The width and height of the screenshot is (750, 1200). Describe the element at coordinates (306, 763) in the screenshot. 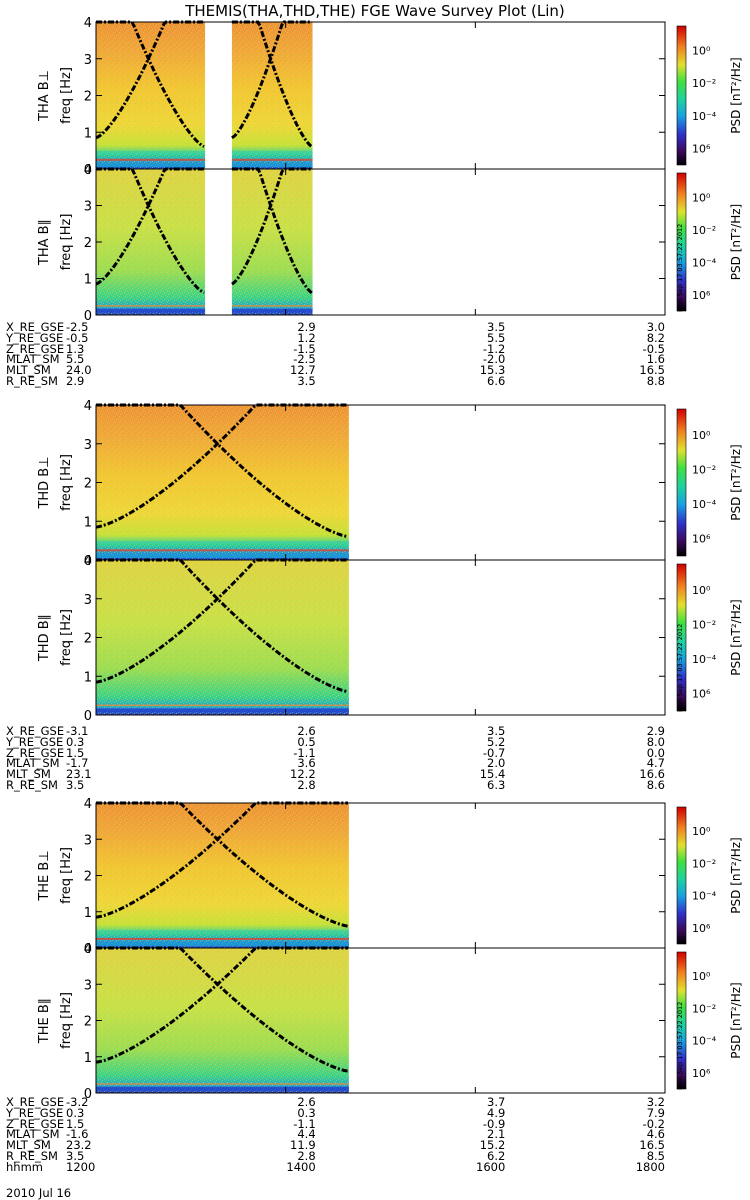

I see `ephemeris-value: 3.6` at that location.